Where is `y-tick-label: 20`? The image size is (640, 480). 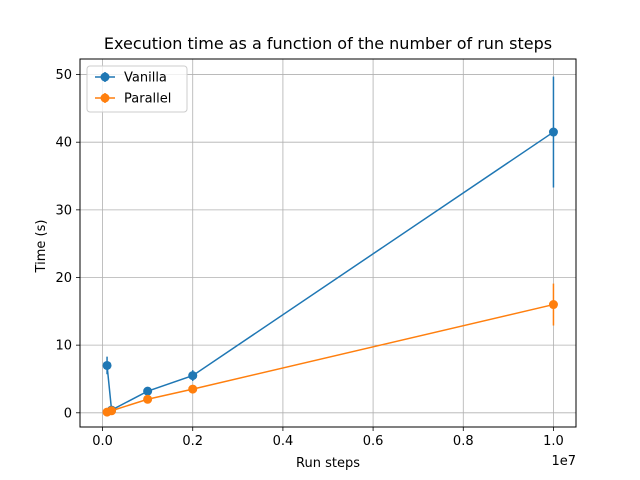 y-tick-label: 20 is located at coordinates (63, 278).